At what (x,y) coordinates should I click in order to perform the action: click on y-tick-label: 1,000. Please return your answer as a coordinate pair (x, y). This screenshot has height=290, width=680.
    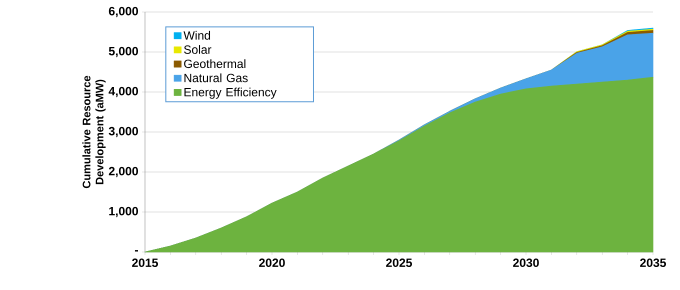
    Looking at the image, I should click on (123, 212).